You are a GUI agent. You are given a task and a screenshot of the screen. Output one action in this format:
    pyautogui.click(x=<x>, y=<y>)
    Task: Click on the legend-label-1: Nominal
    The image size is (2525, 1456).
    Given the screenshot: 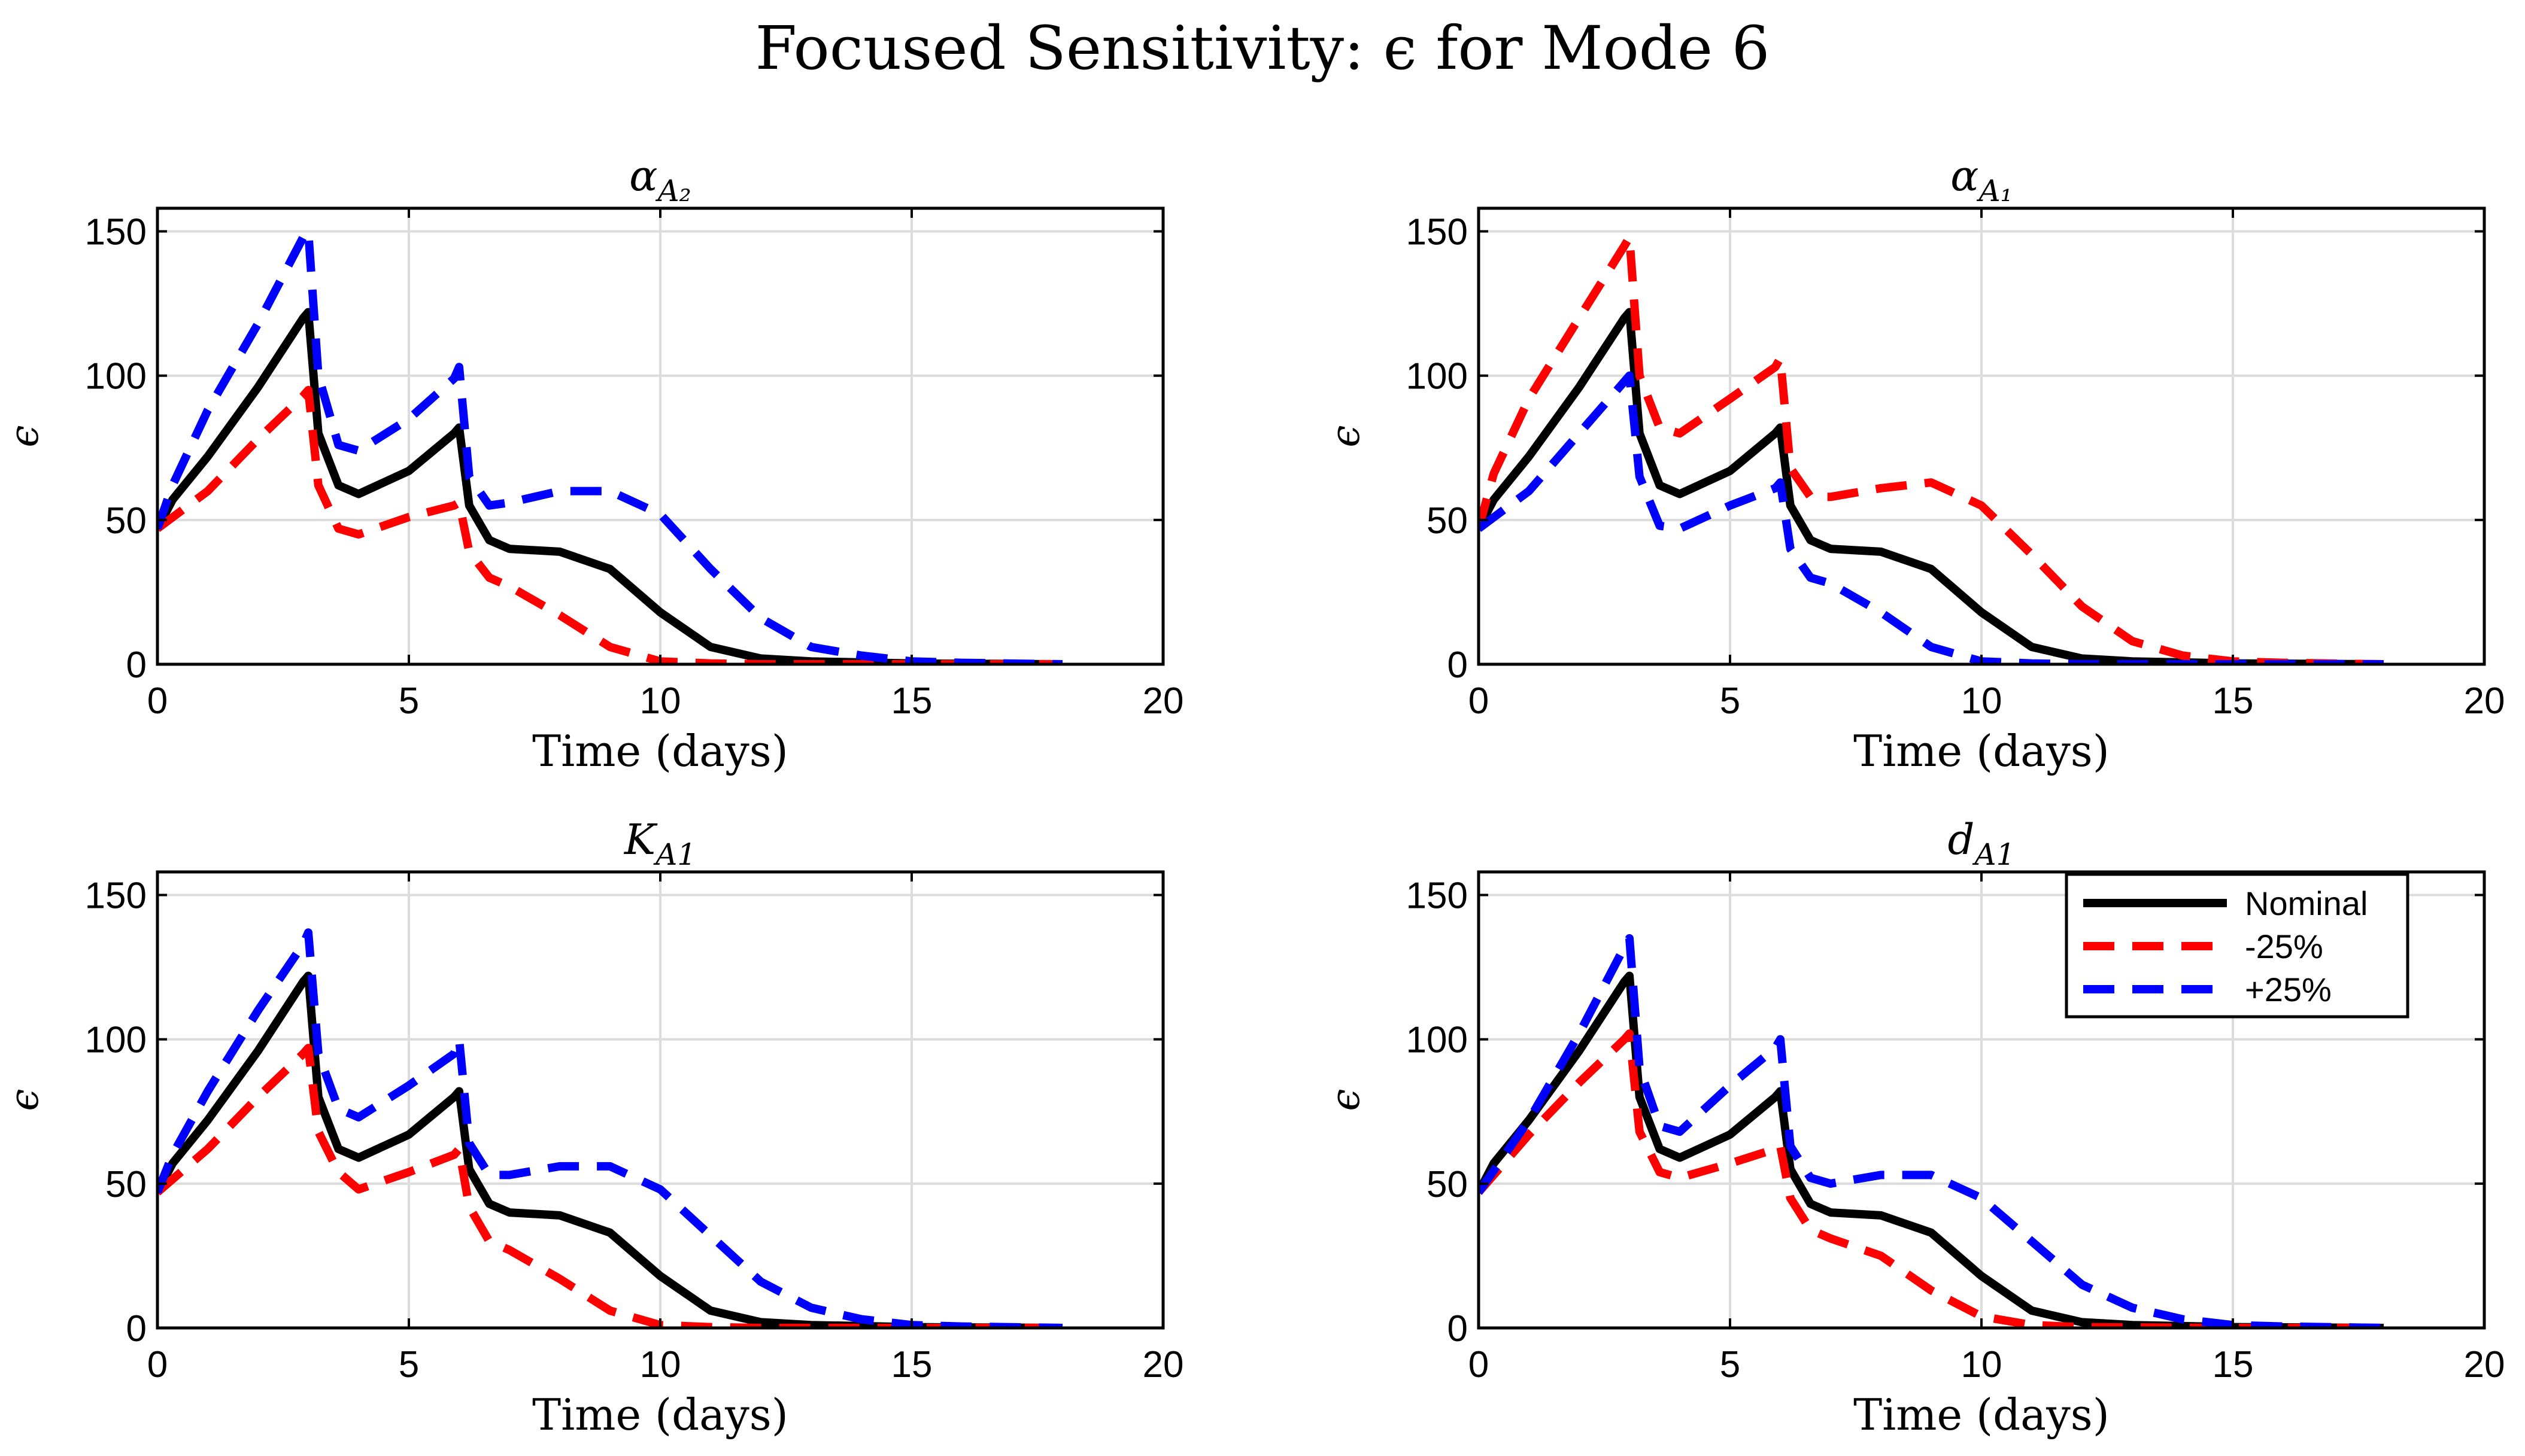 What is the action you would take?
    pyautogui.click(x=2306, y=903)
    